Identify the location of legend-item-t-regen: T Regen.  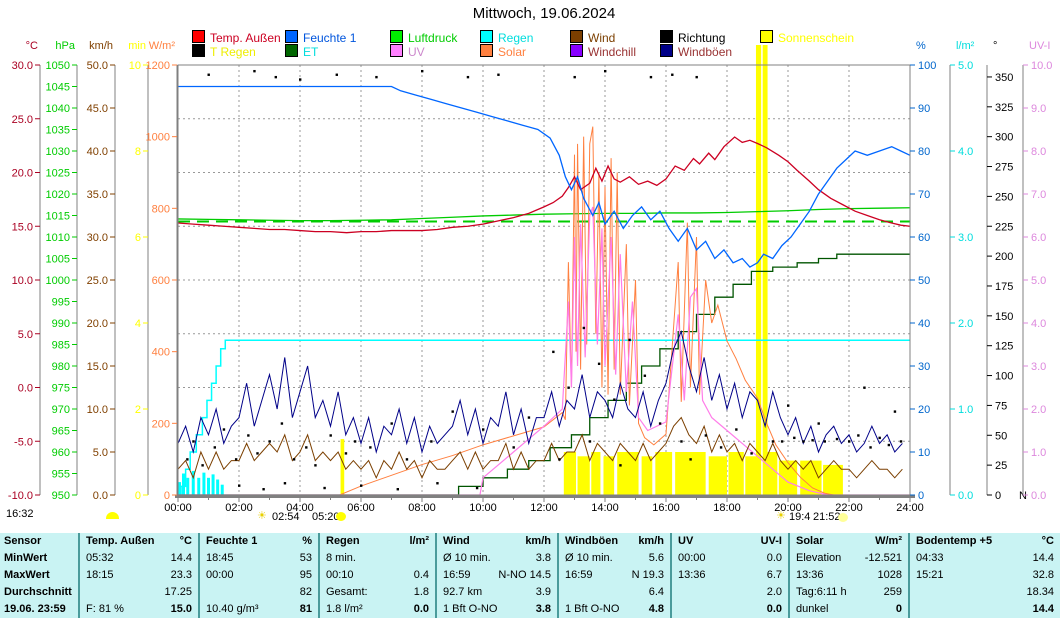
(224, 51).